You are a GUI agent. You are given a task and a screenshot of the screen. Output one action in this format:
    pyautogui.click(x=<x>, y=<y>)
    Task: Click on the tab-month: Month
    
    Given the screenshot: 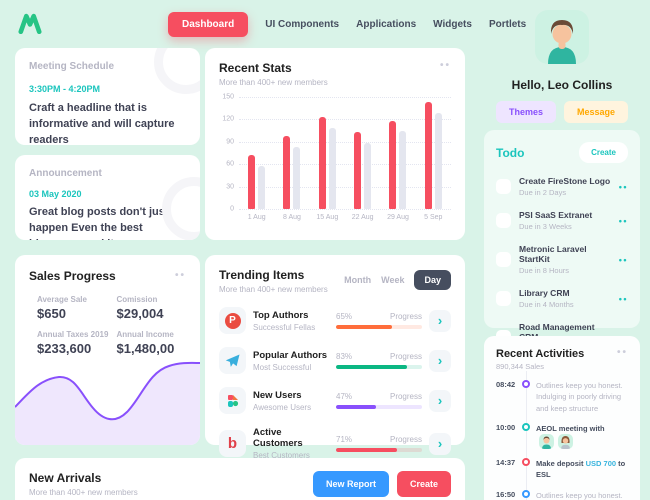 What is the action you would take?
    pyautogui.click(x=358, y=280)
    